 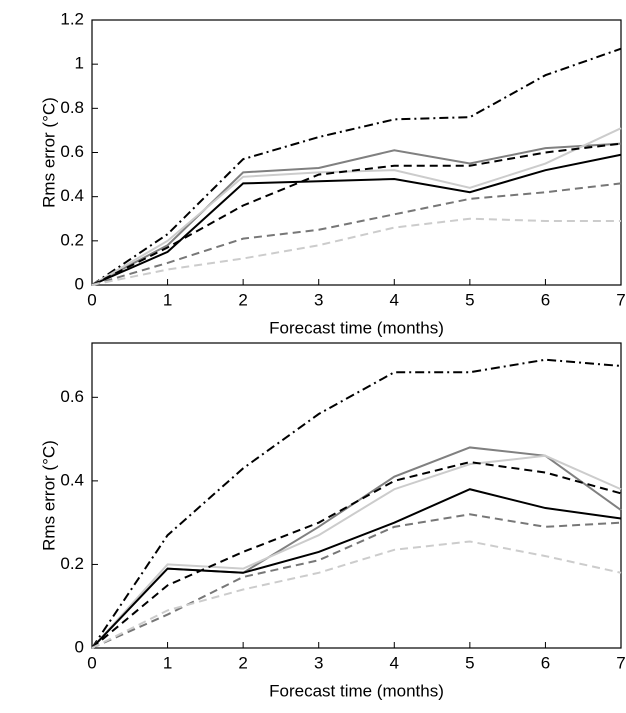 I want to click on y-tick-label: 0.8, so click(x=72, y=107).